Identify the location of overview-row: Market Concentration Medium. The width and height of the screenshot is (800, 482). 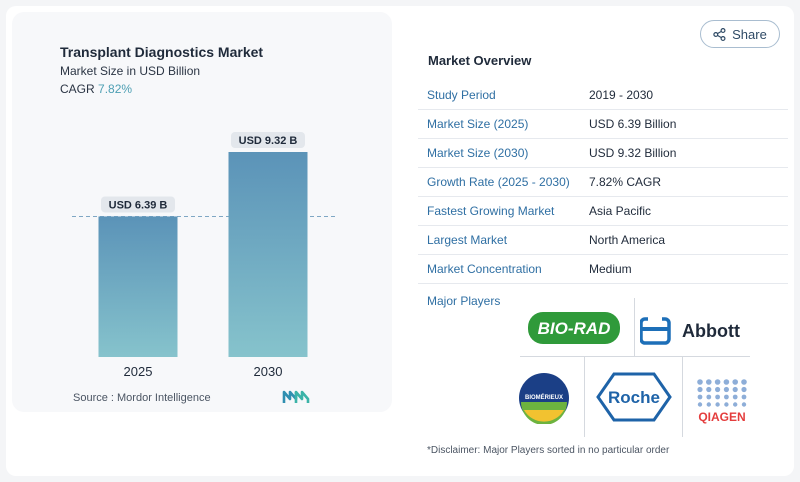
(603, 269).